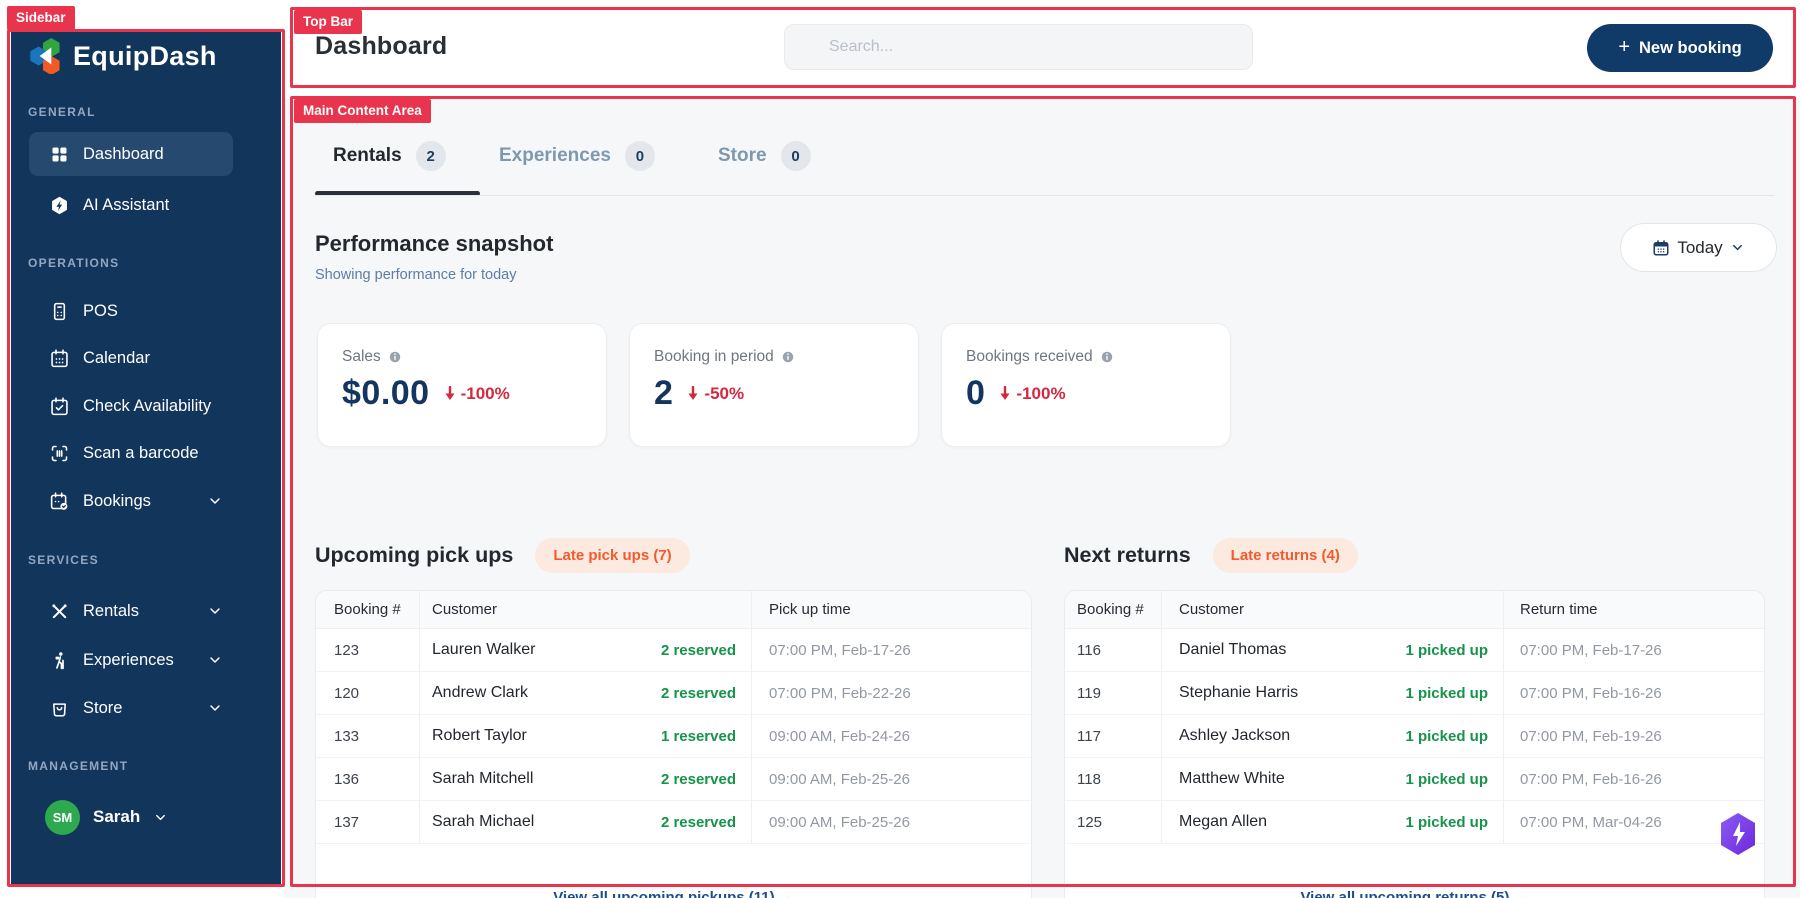 The width and height of the screenshot is (1800, 898). I want to click on tab-store: Store 0, so click(764, 156).